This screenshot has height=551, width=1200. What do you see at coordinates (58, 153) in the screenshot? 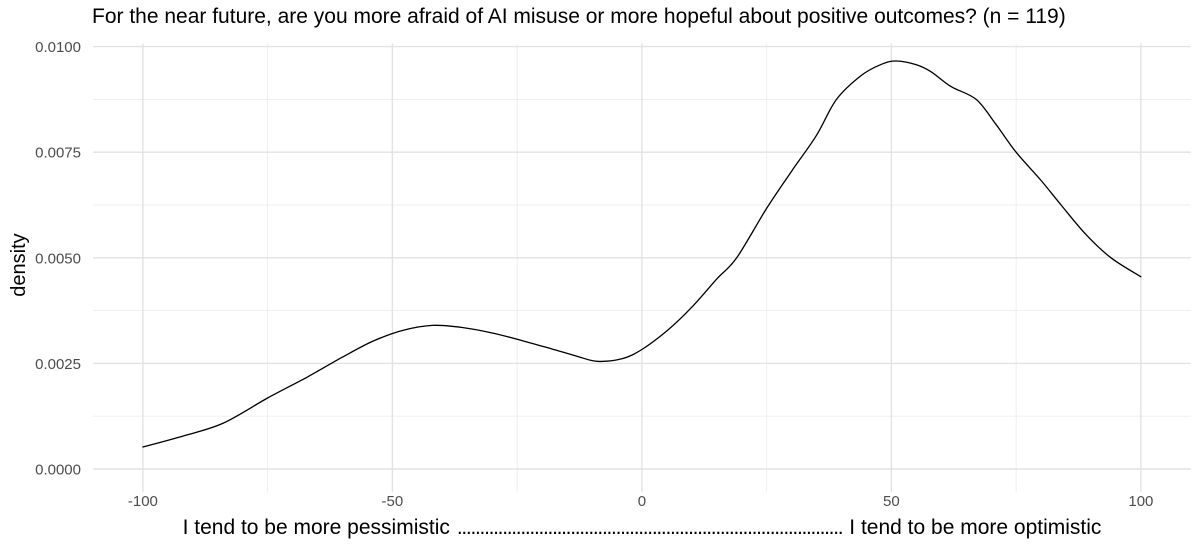
I see `y-tick-label: 0.0075` at bounding box center [58, 153].